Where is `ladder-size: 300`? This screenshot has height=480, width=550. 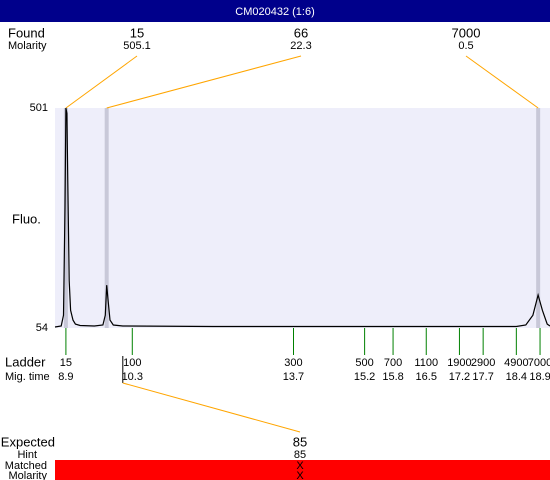
ladder-size: 300 is located at coordinates (293, 363).